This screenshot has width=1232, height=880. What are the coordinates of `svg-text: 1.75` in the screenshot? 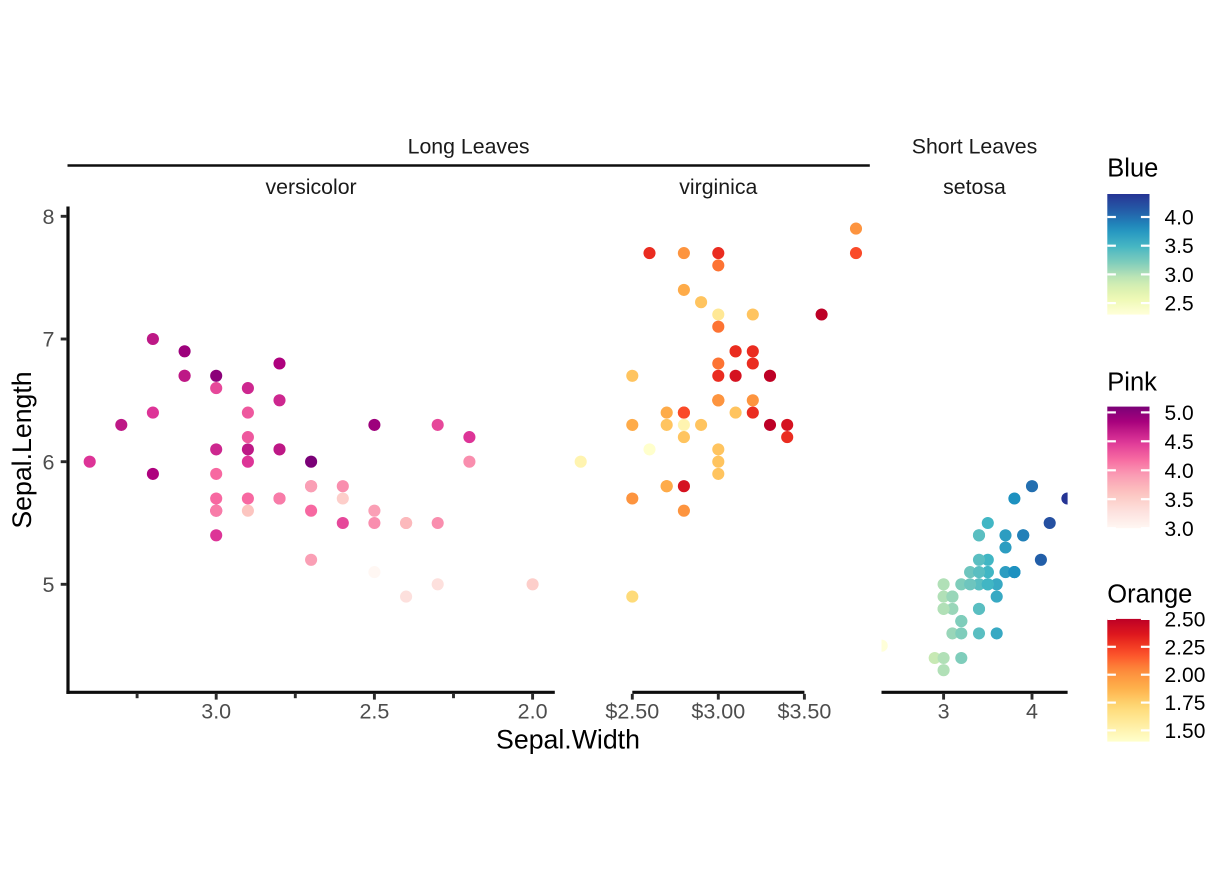 It's located at (1185, 703).